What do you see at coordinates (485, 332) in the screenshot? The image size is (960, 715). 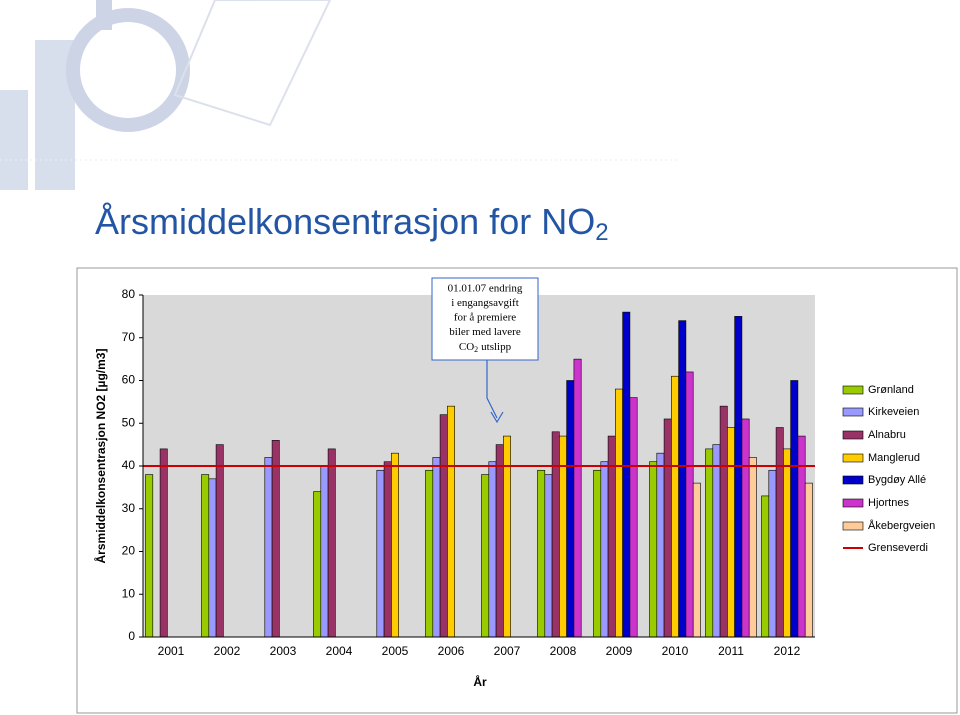 I see `annotation-text: biler med lavere` at bounding box center [485, 332].